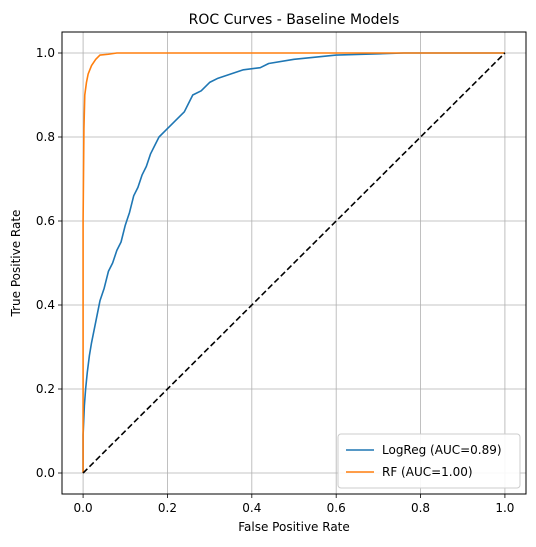 This screenshot has width=536, height=547. I want to click on x-axis-label: False Positive Rate, so click(294, 527).